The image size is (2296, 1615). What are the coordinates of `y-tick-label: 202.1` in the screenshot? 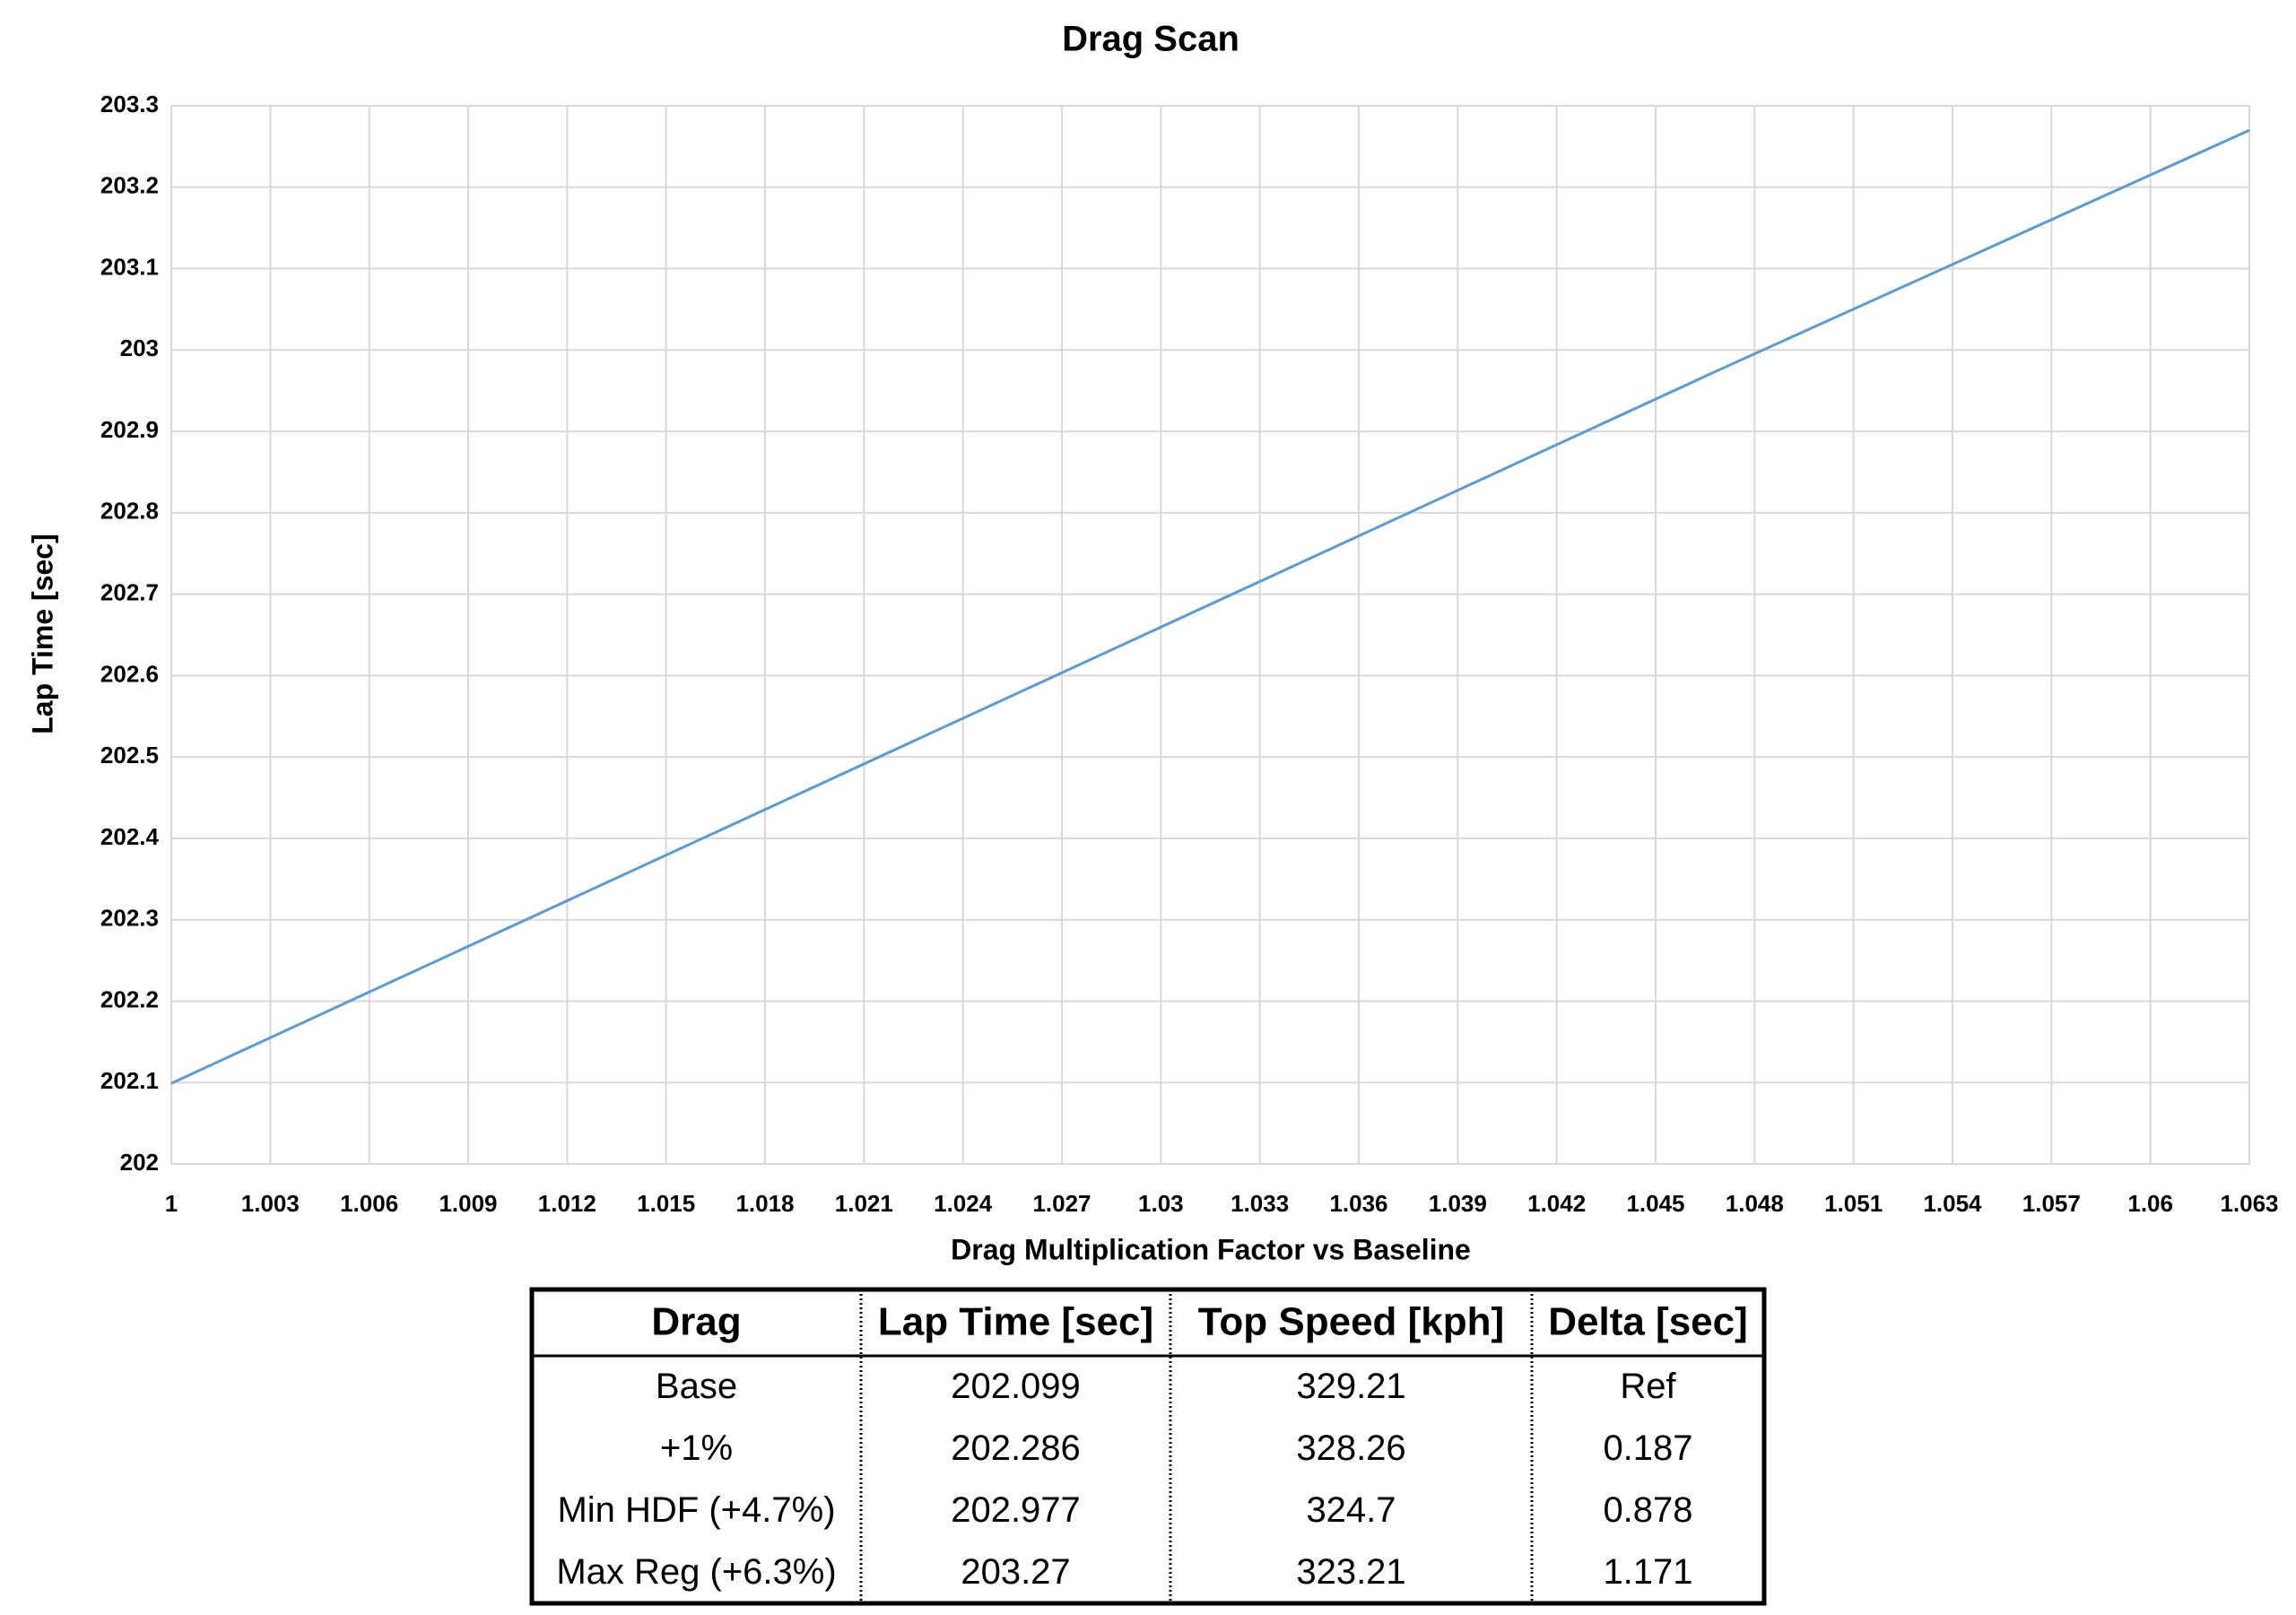 It's located at (129, 1080).